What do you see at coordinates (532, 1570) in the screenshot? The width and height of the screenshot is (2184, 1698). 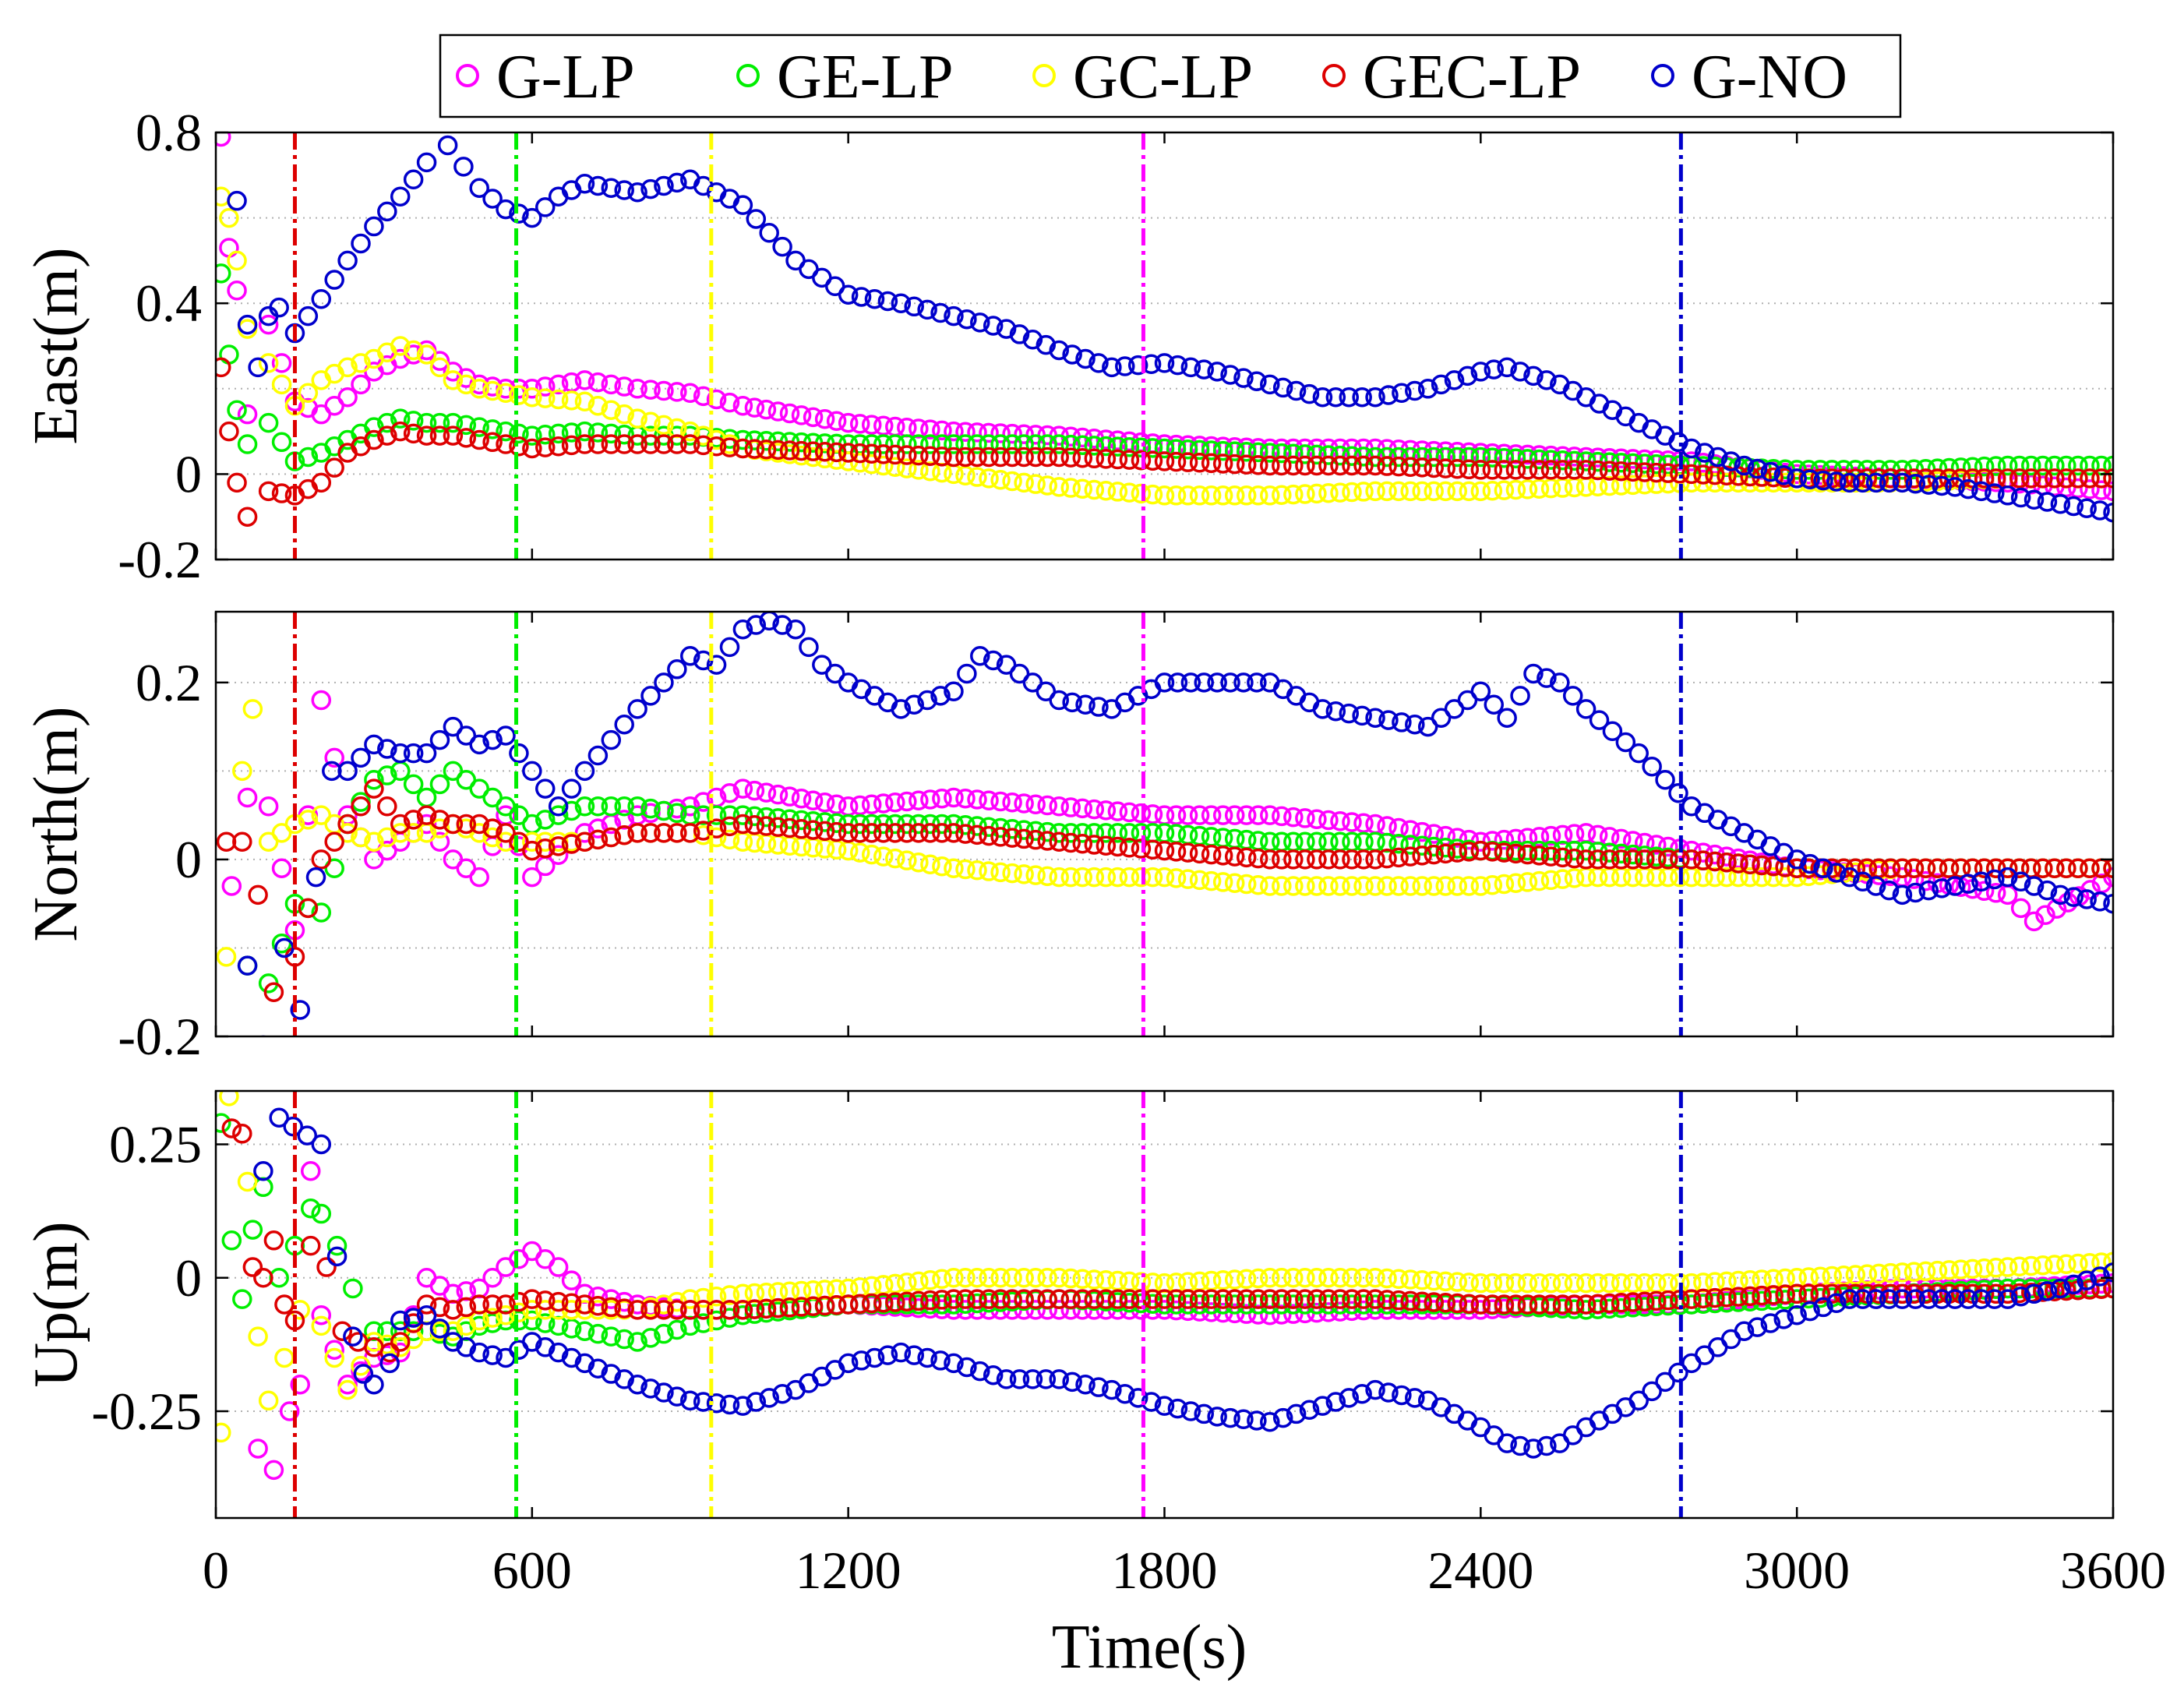 I see `x-tick-label: 600` at bounding box center [532, 1570].